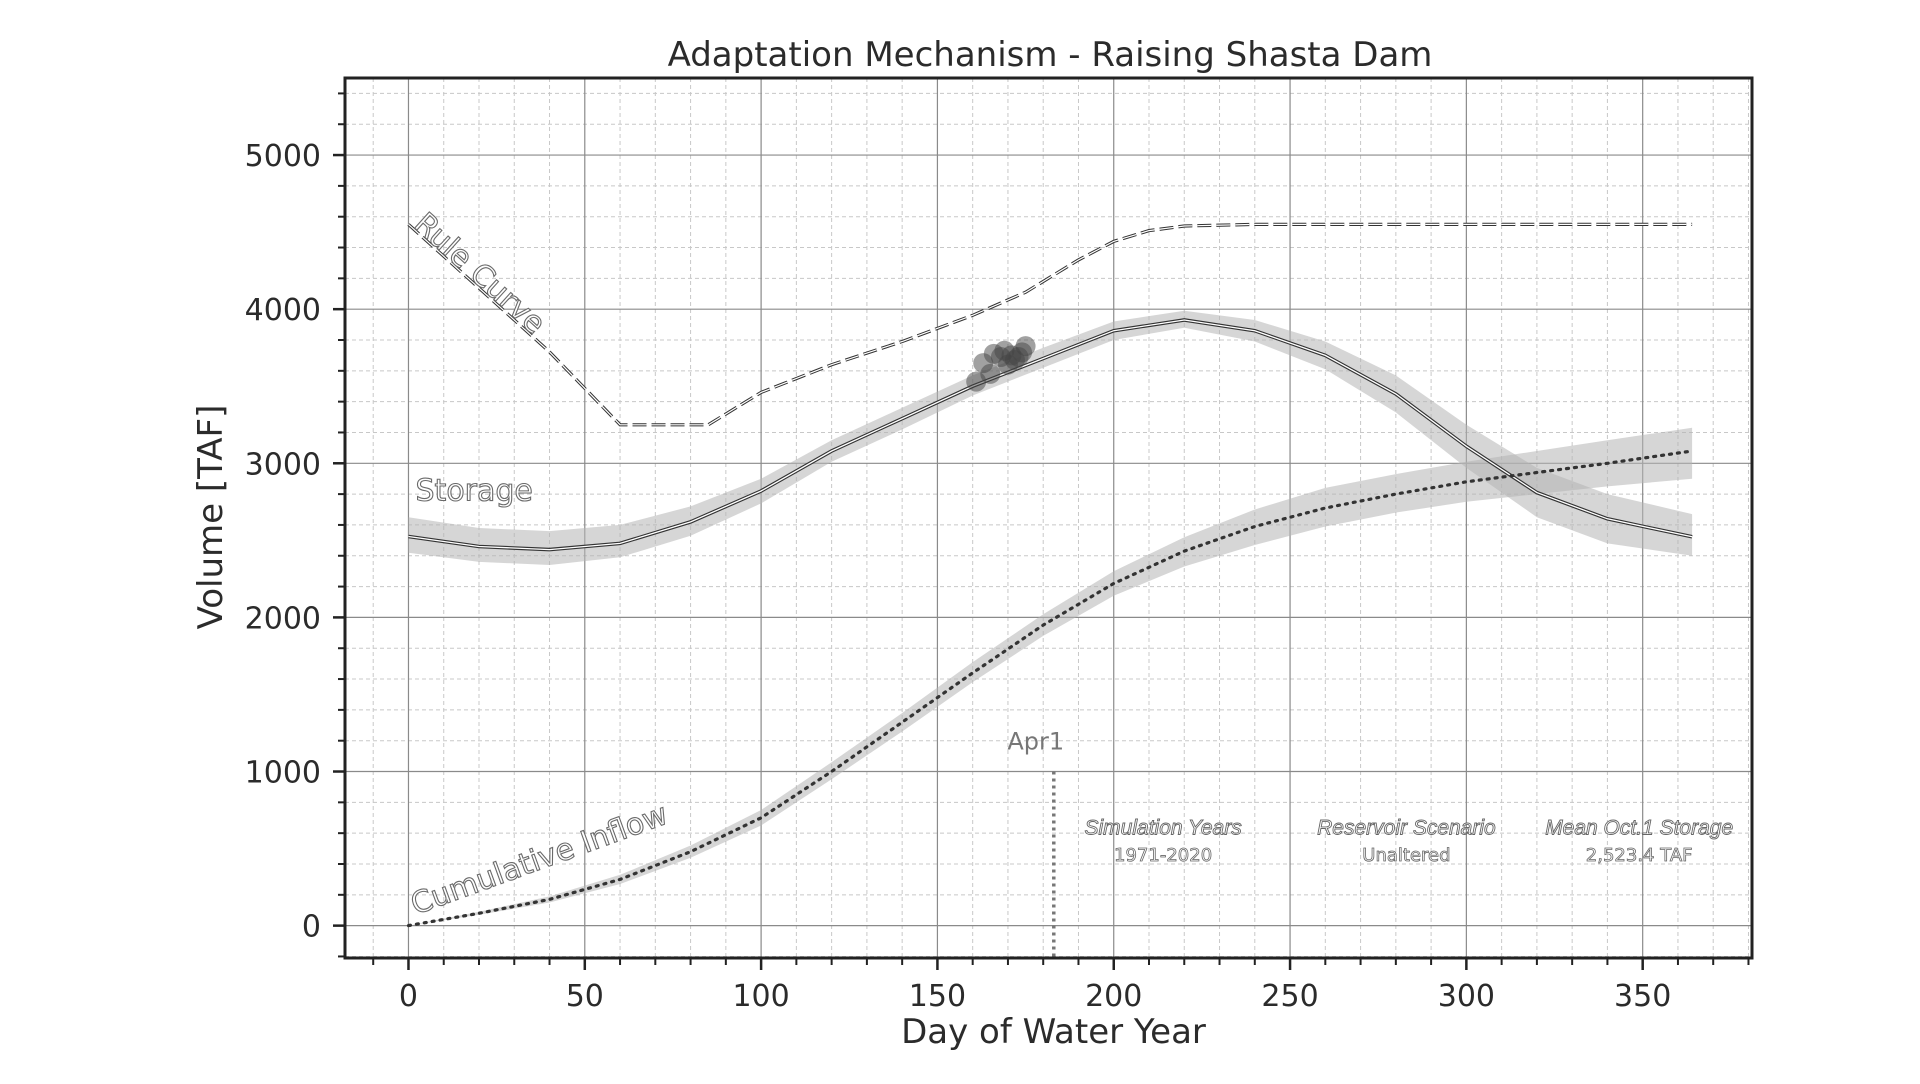 The height and width of the screenshot is (1084, 1920). Describe the element at coordinates (283, 156) in the screenshot. I see `y-tick-label: 5000` at that location.